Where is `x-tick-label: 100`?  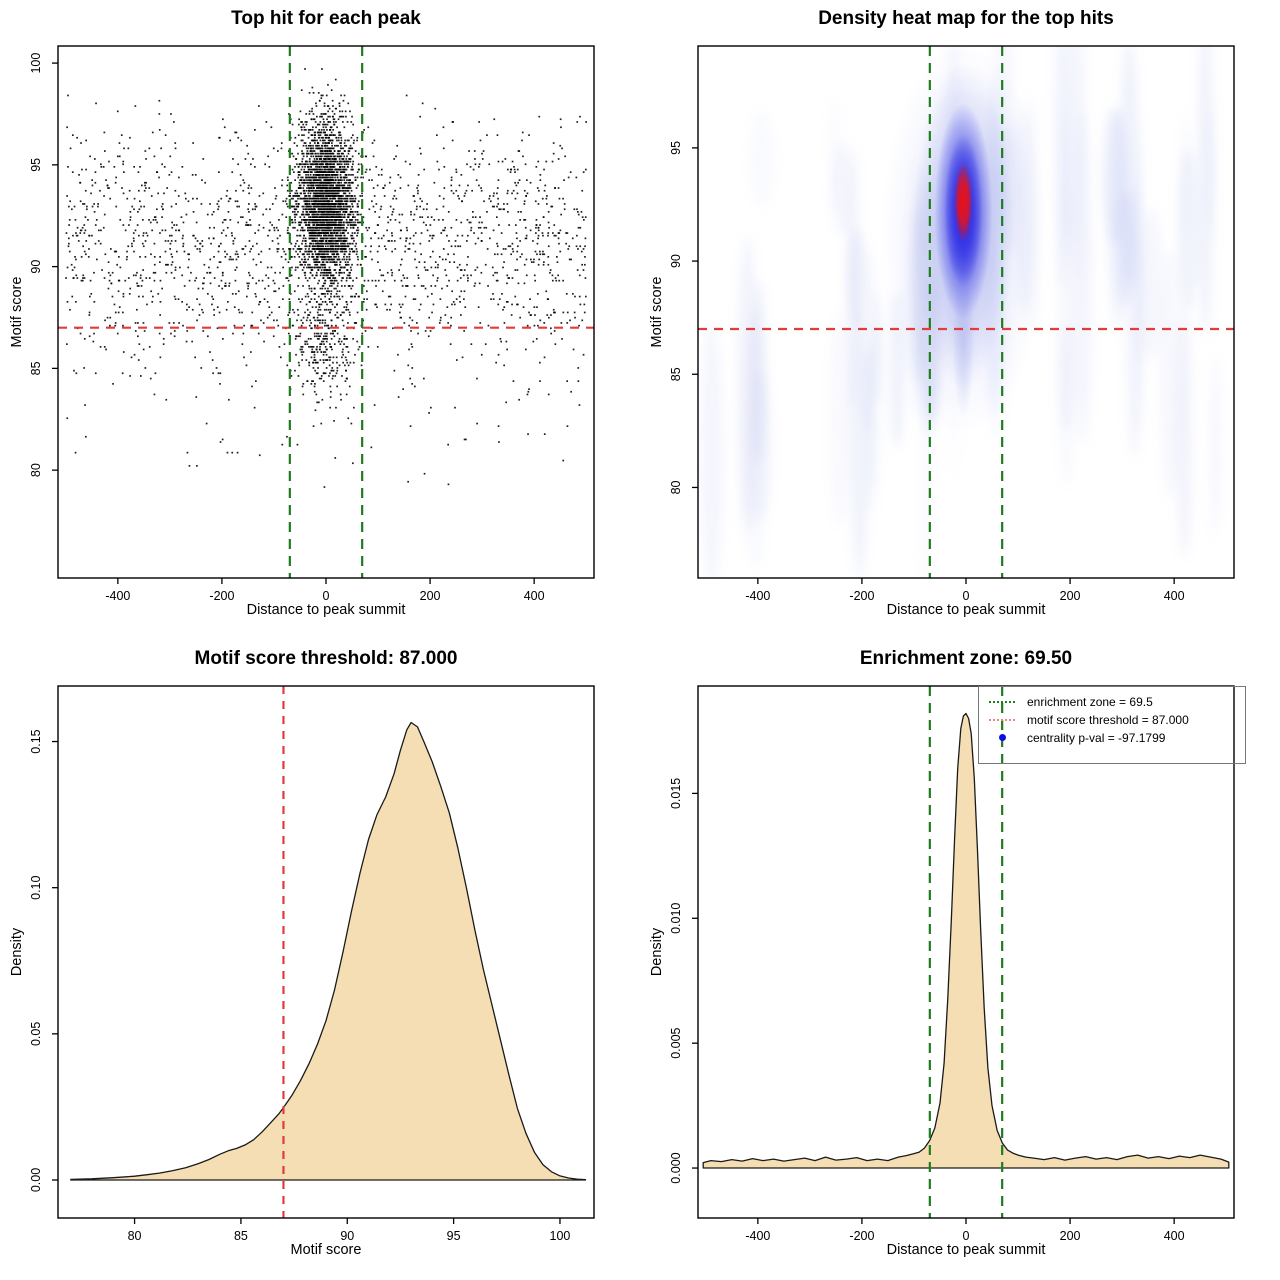
x-tick-label: 100 is located at coordinates (560, 1236).